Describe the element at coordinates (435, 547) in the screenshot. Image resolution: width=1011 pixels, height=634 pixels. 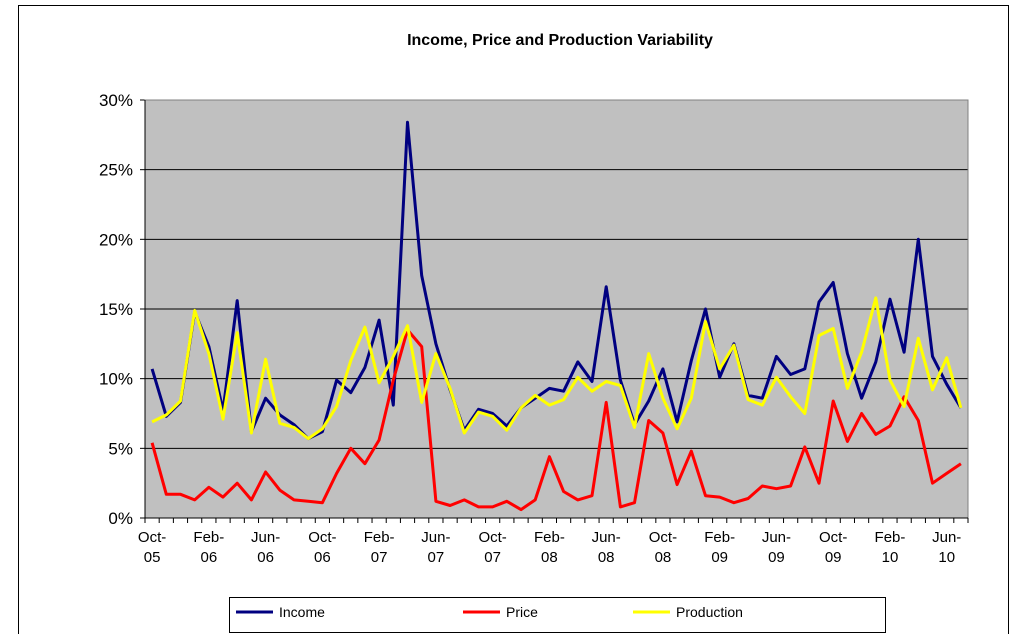
I see `x-tick-label: Jun-07` at that location.